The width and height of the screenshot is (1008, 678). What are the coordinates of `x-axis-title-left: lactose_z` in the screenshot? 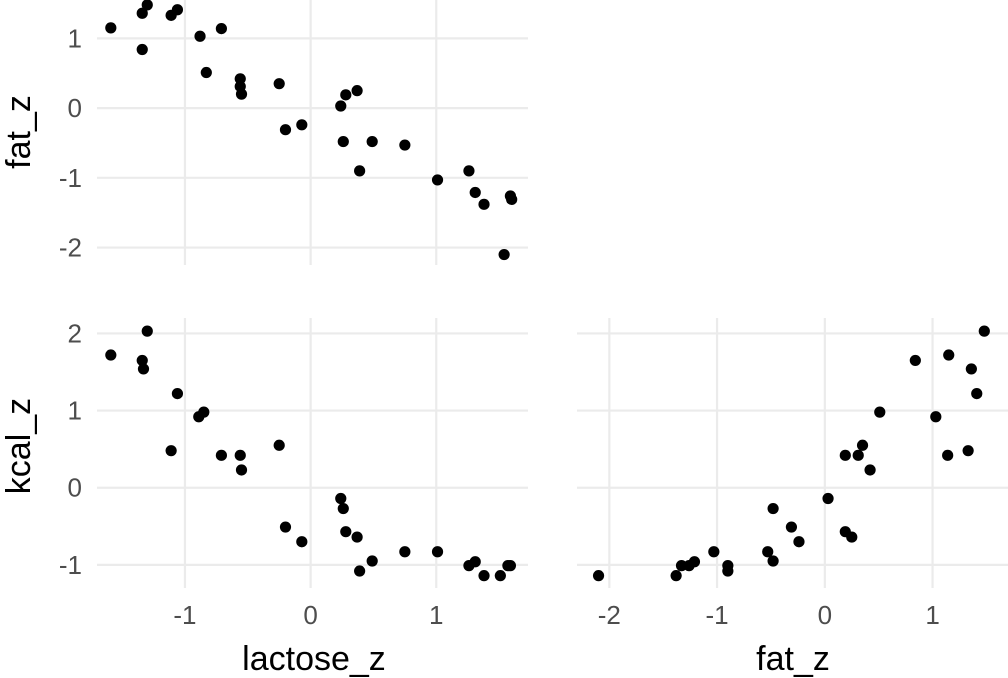 It's located at (314, 659).